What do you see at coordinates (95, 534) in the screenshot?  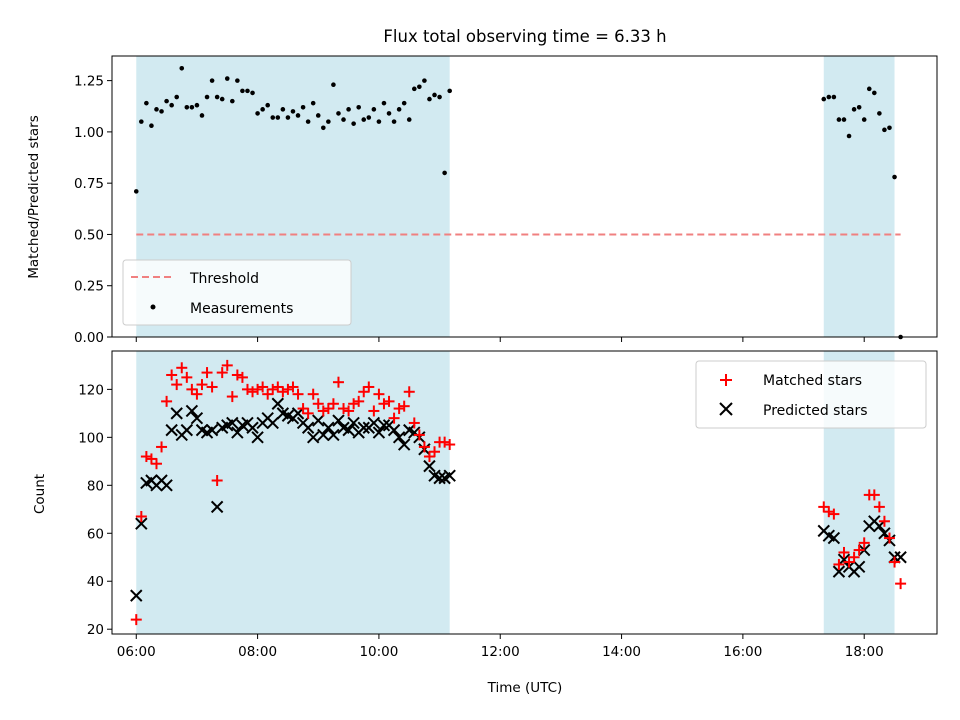 I see `count-ytick-label: 60` at bounding box center [95, 534].